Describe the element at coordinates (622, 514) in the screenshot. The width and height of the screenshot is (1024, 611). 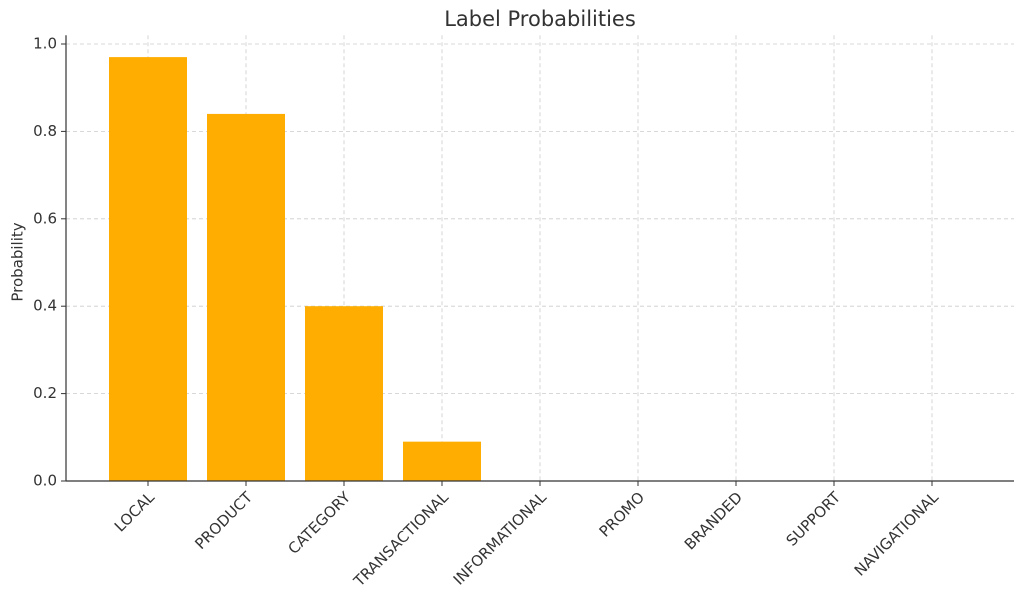
I see `x-tick-label: PROMO` at that location.